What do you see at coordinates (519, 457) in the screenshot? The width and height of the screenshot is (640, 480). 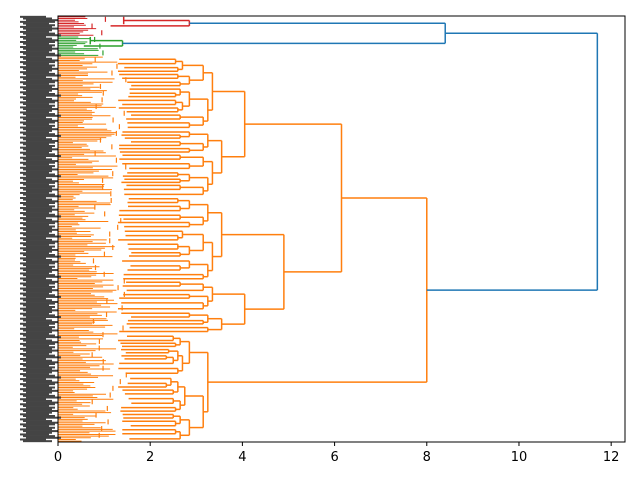 I see `x-tick-label: 10` at bounding box center [519, 457].